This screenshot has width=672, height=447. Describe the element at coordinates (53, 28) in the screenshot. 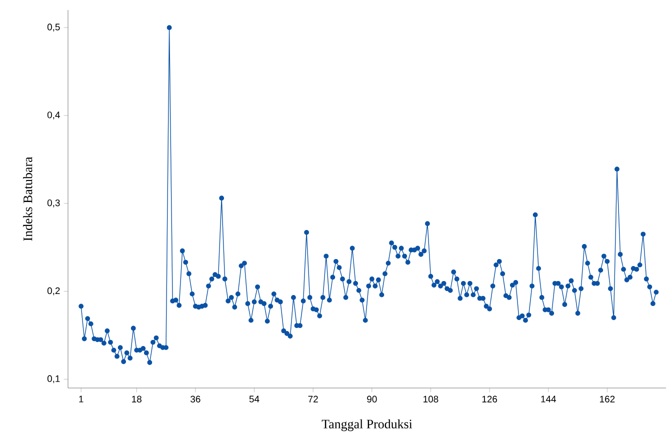

I see `y-tick-label: 0,5` at that location.